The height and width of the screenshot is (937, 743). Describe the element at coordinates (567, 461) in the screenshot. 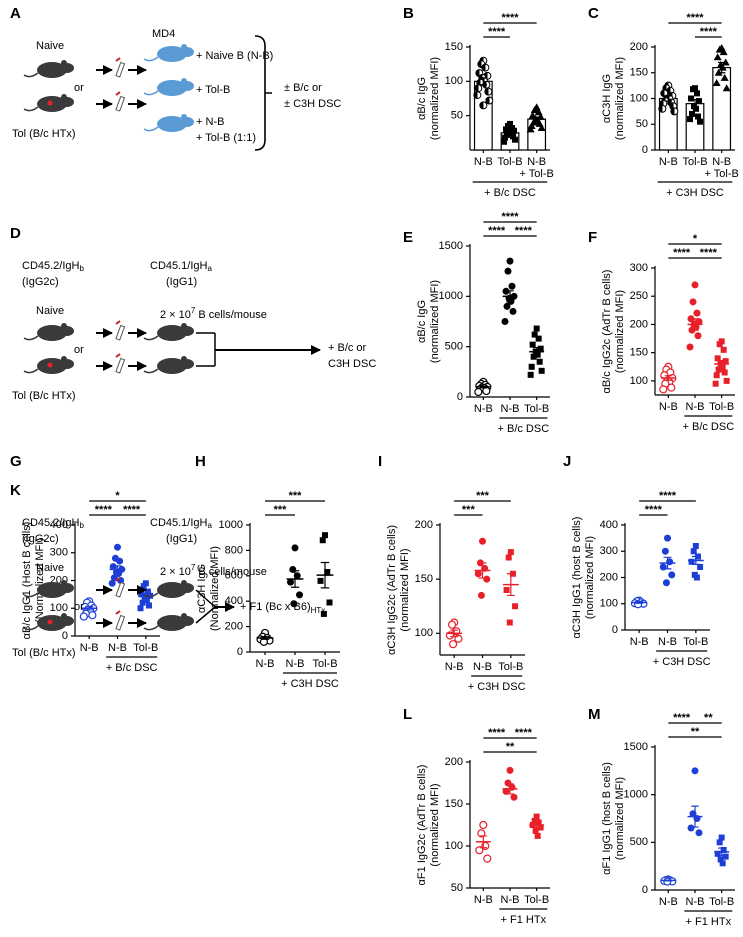

I see `panel-letter: J` at that location.